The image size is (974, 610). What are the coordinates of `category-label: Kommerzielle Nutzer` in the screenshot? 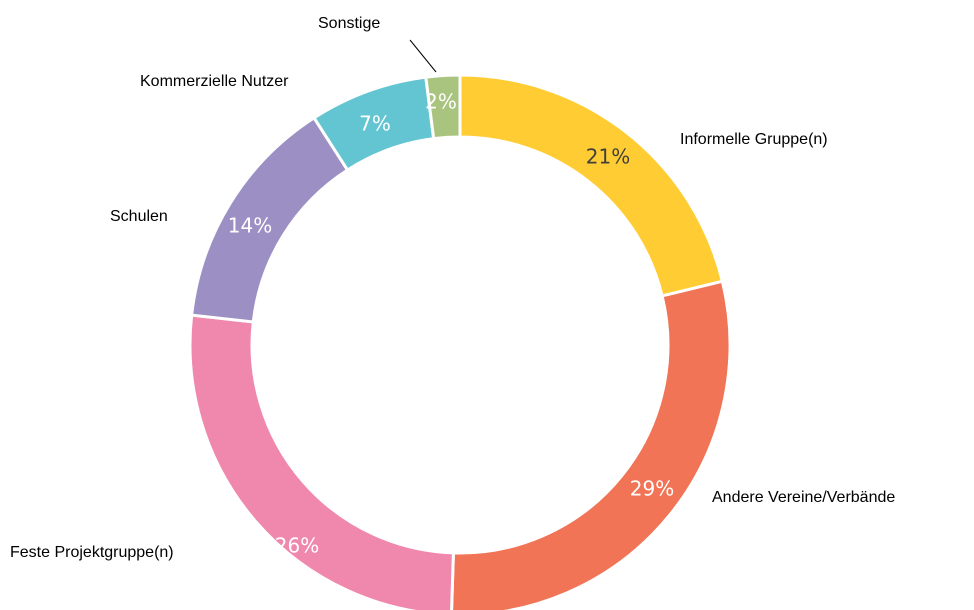 It's located at (214, 81).